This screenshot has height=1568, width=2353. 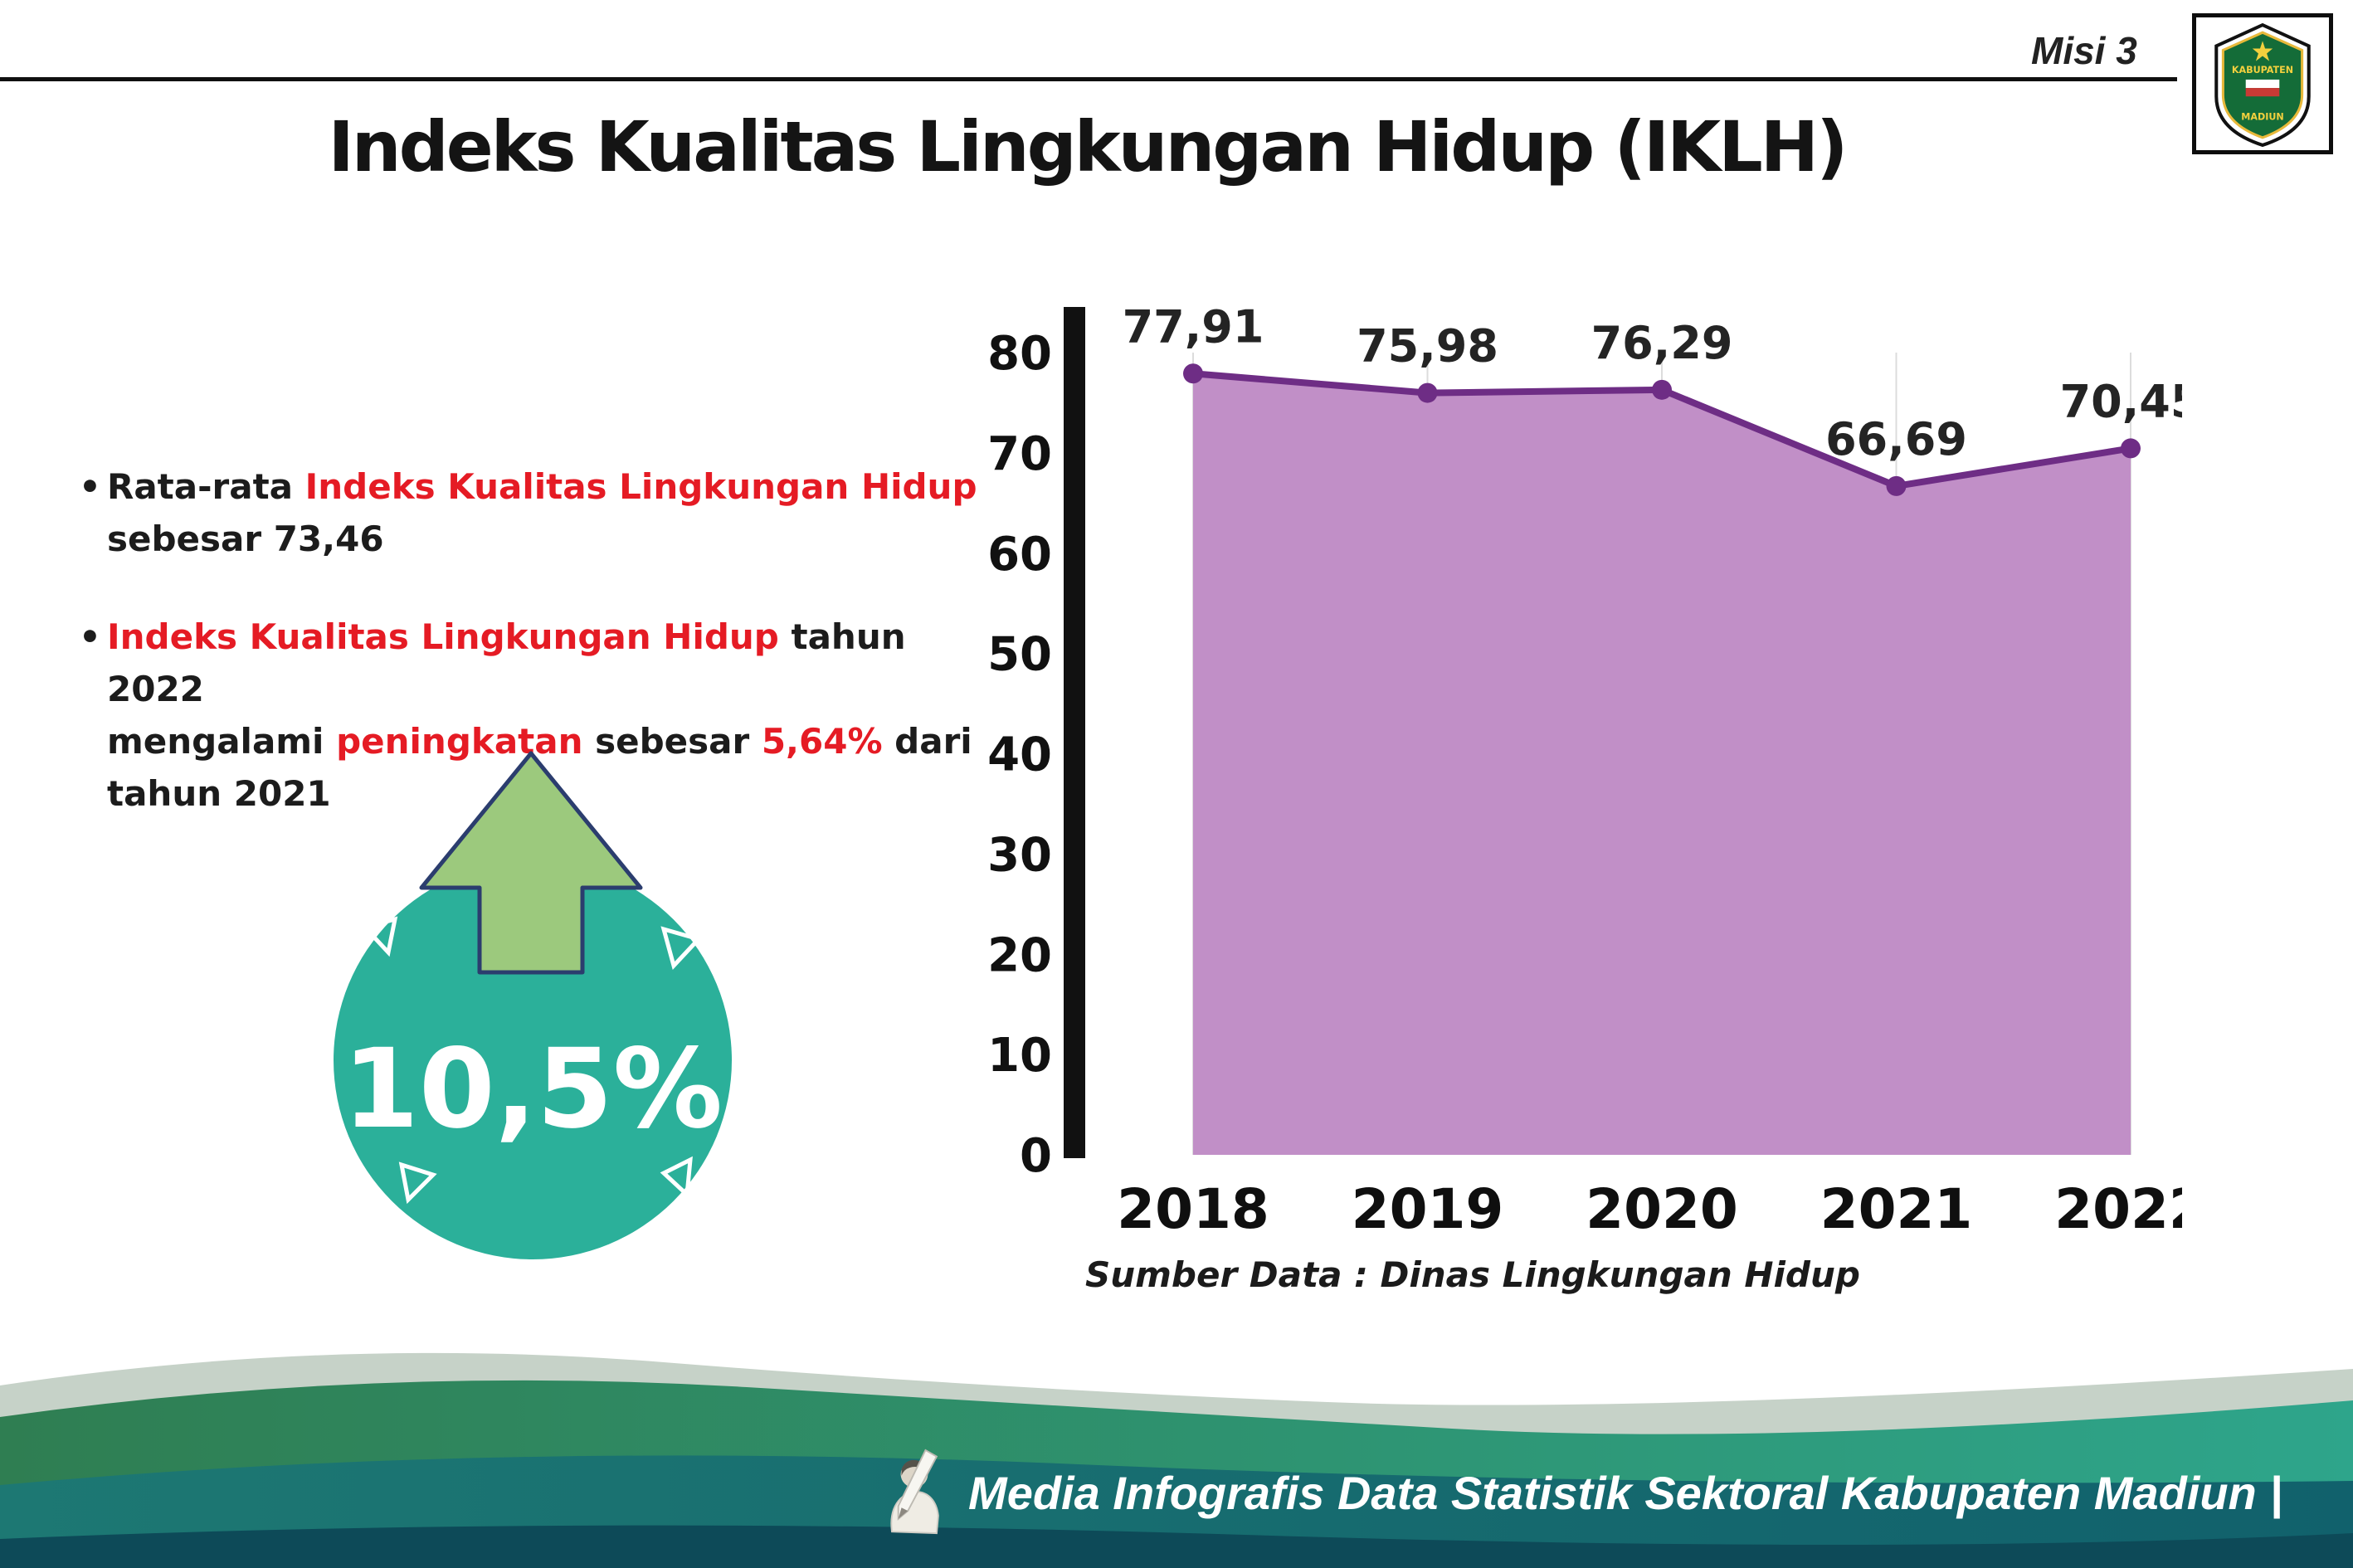 What do you see at coordinates (1019, 955) in the screenshot?
I see `y-tick-label: 20` at bounding box center [1019, 955].